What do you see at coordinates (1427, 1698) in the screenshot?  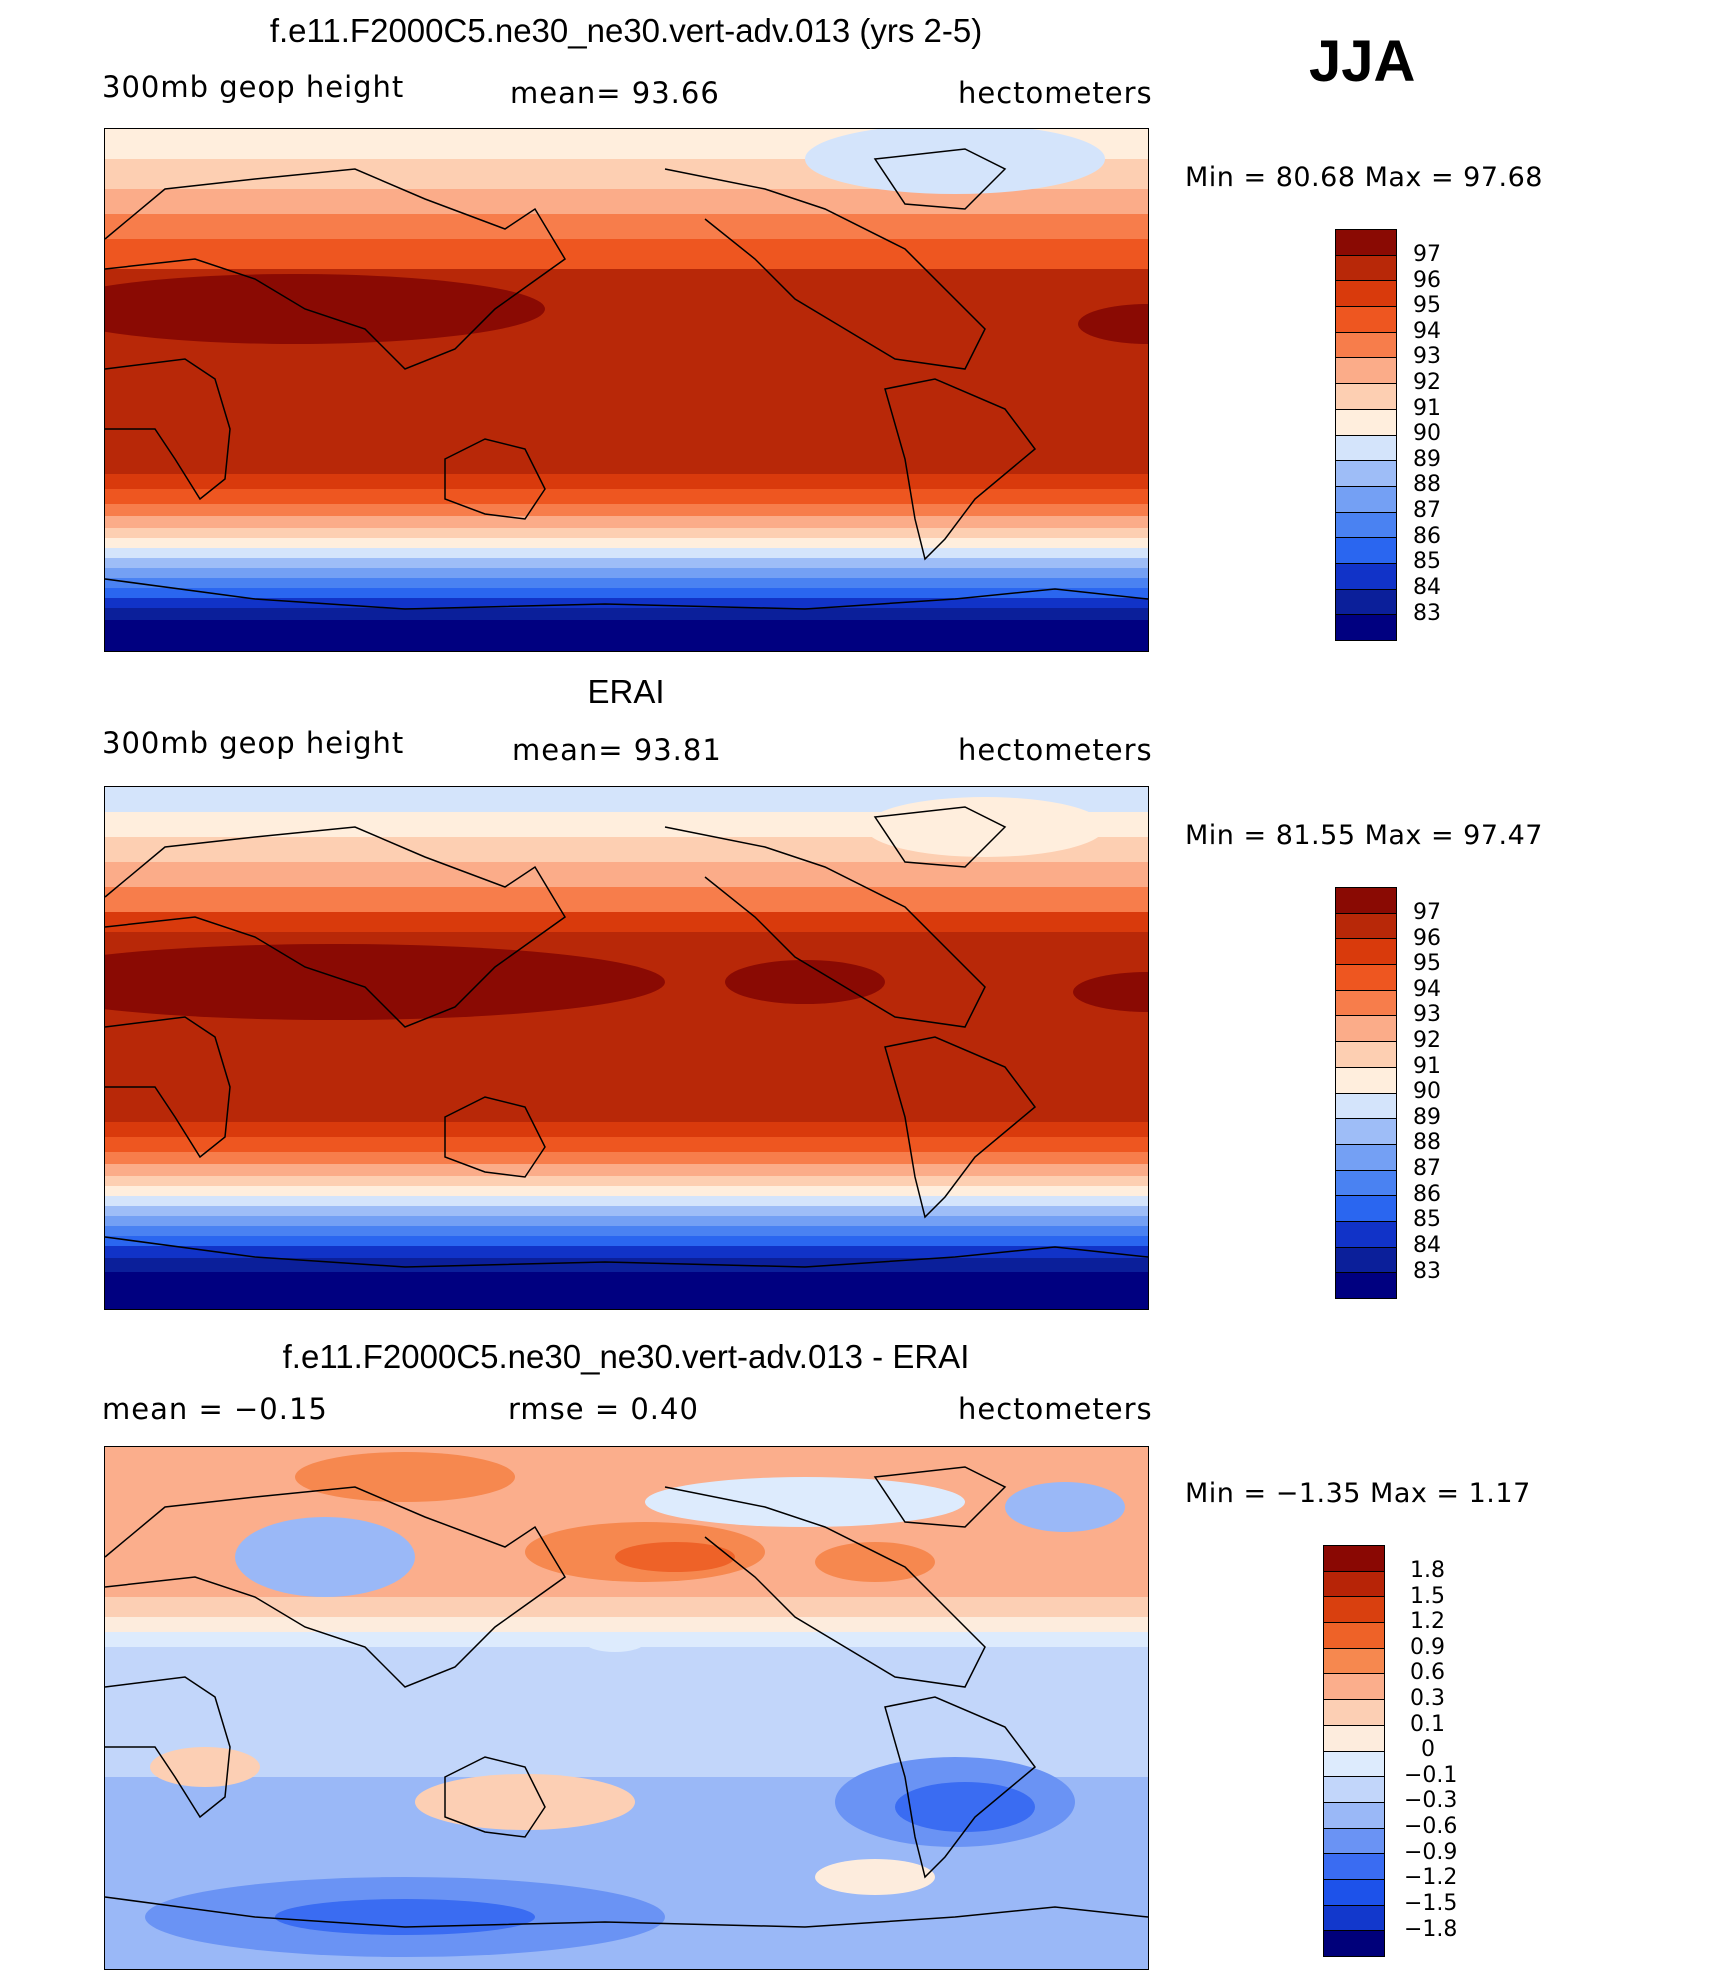 I see `legend-tick: 0.3` at bounding box center [1427, 1698].